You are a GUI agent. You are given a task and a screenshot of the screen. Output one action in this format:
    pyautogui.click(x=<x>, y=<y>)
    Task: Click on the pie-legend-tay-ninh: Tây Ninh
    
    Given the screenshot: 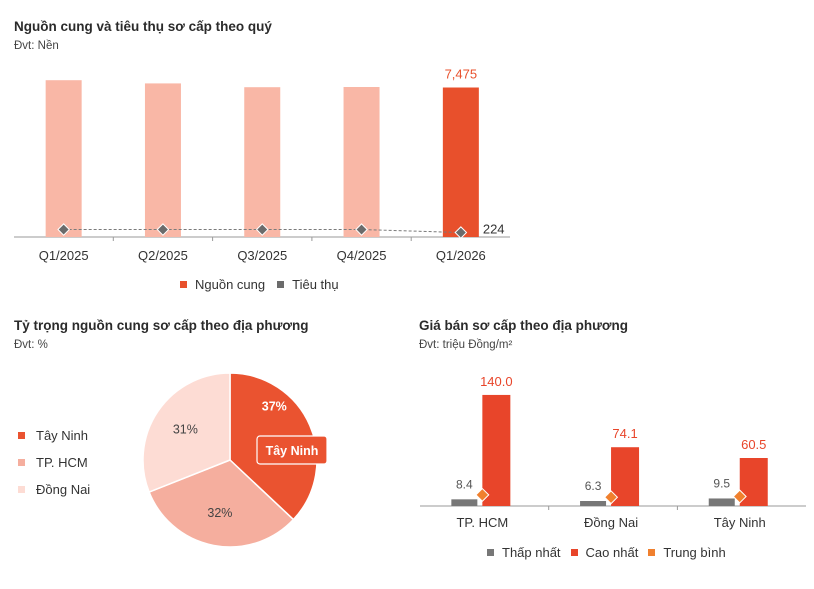 What is the action you would take?
    pyautogui.click(x=54, y=435)
    